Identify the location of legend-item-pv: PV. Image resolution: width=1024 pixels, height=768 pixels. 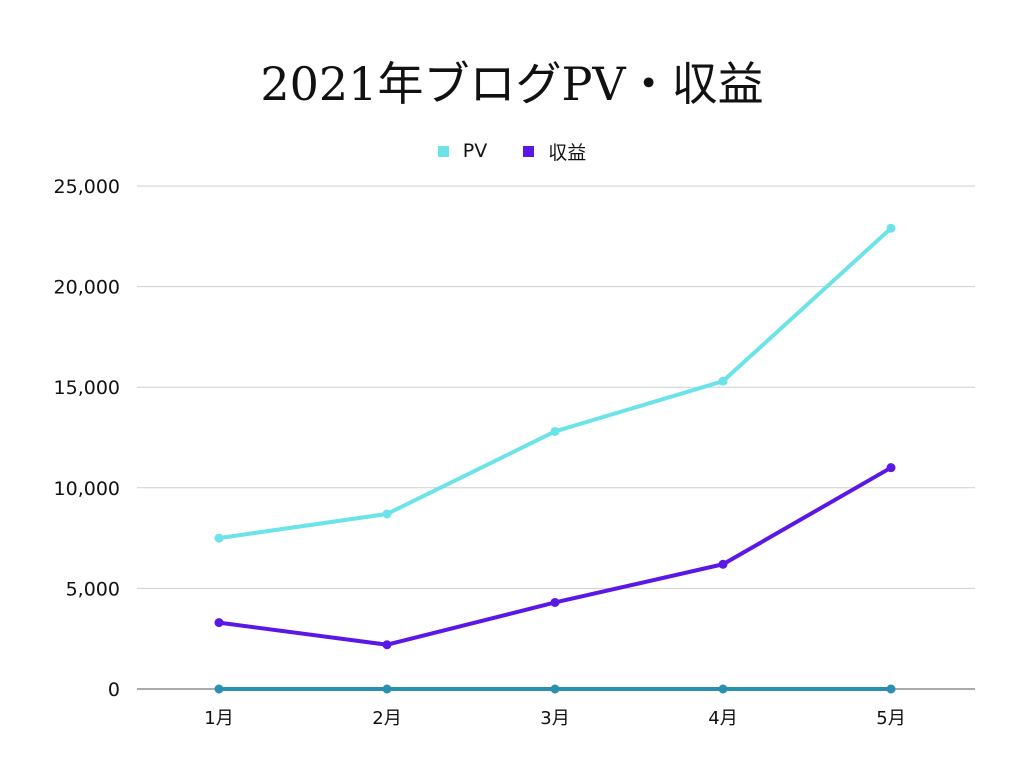
(462, 151).